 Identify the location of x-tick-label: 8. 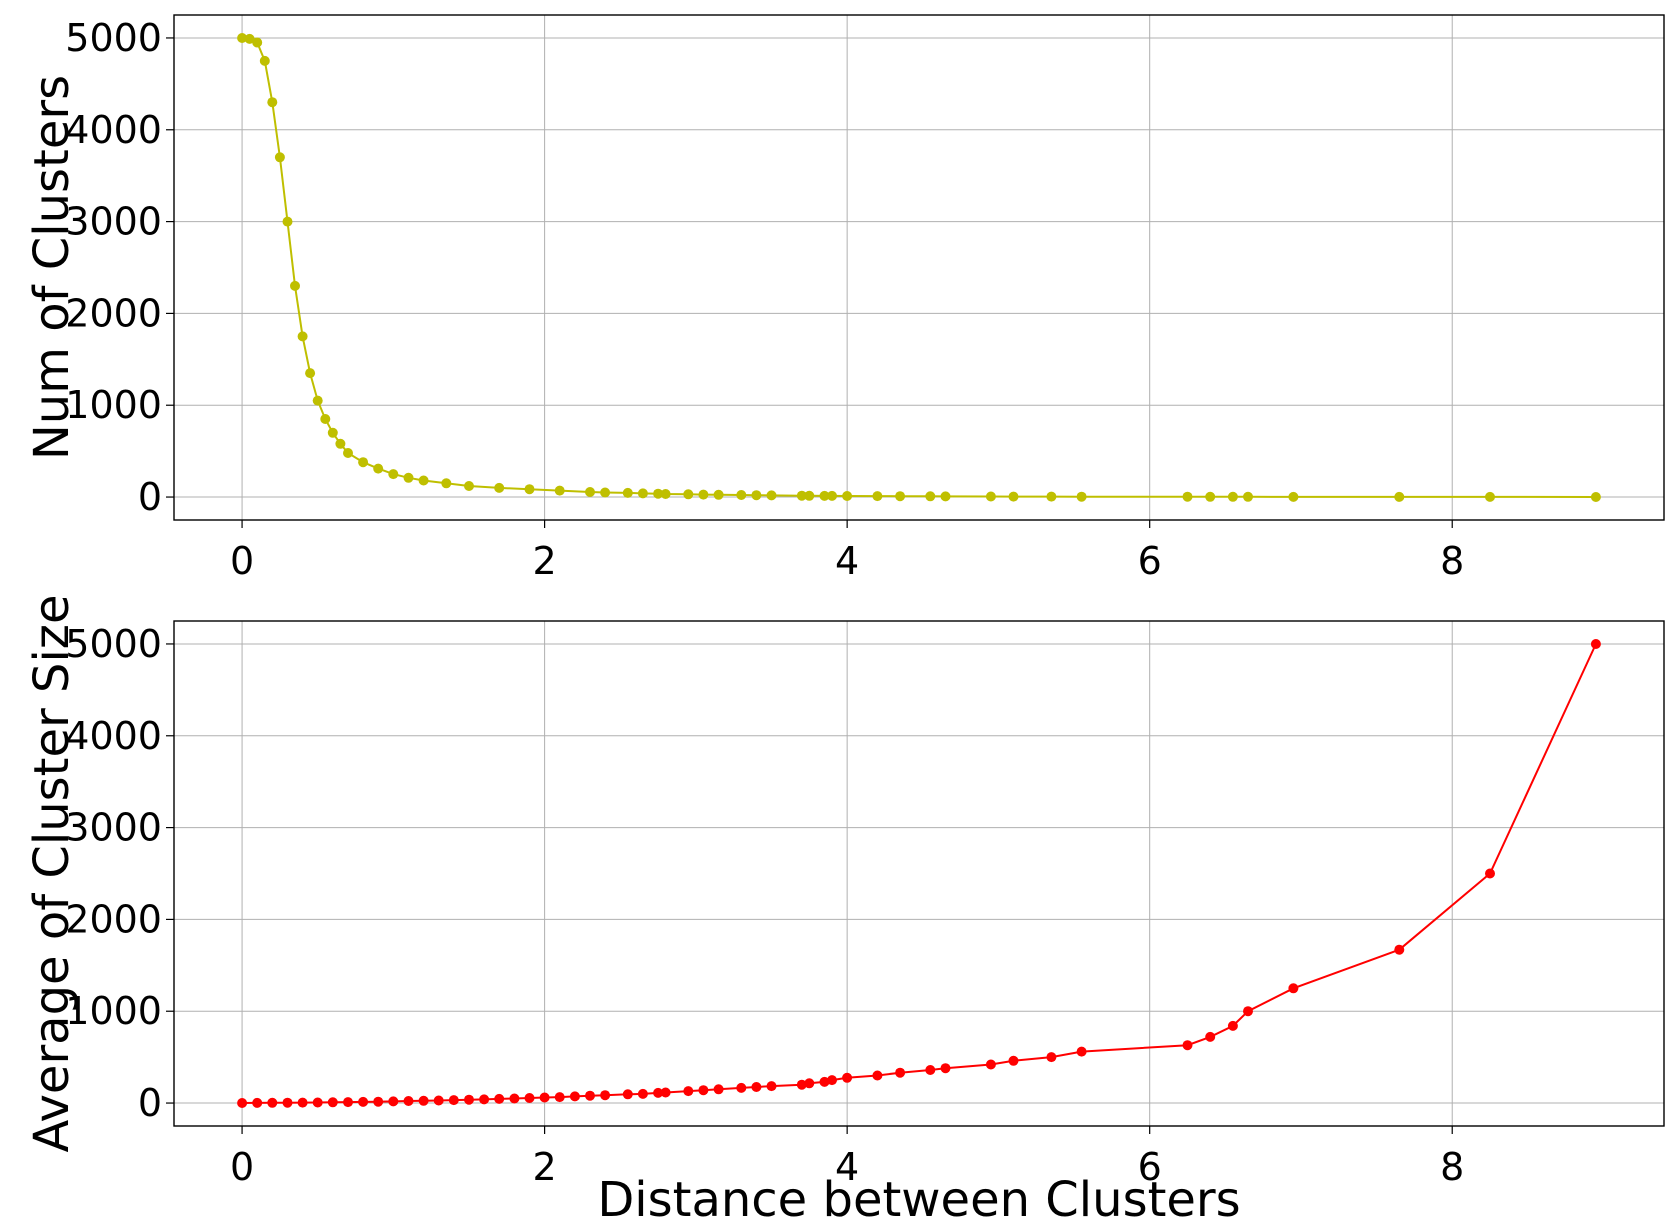
(1452, 561).